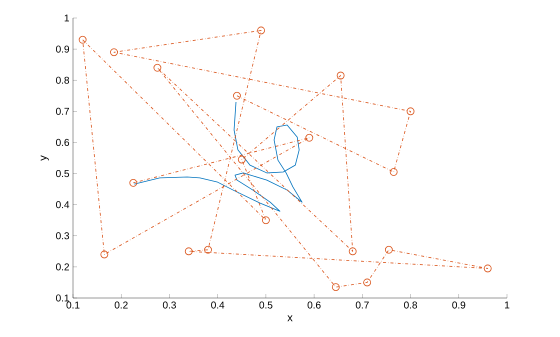  What do you see at coordinates (217, 305) in the screenshot?
I see `x-tick-label: 0.4` at bounding box center [217, 305].